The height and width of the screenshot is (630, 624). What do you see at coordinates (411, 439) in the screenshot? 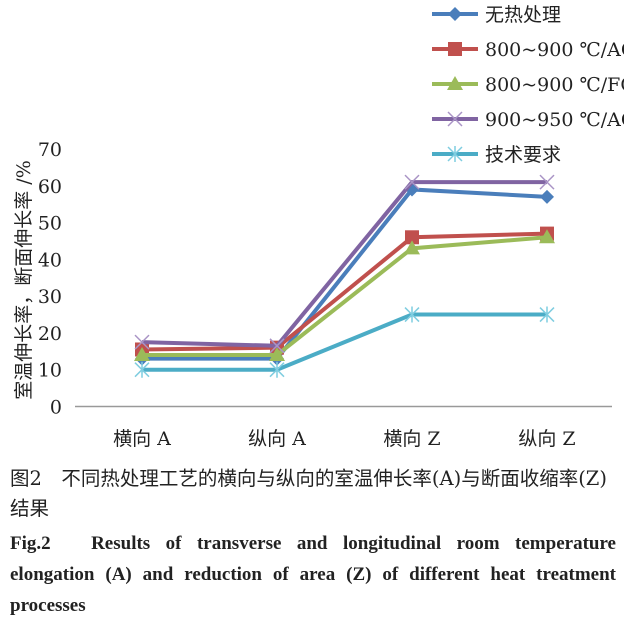
I see `x-tick-label: 横向 Z` at bounding box center [411, 439].